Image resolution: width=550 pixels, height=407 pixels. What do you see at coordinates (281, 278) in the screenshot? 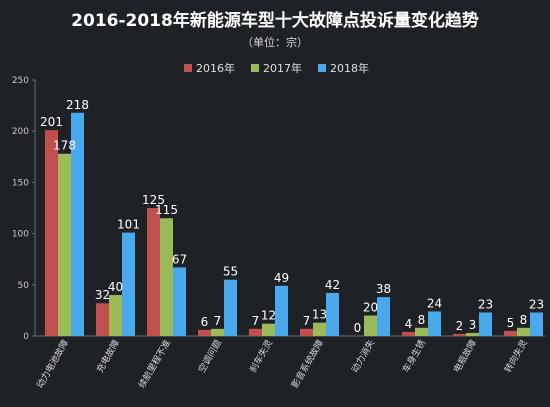
I see `bar-value-label: 49` at bounding box center [281, 278].